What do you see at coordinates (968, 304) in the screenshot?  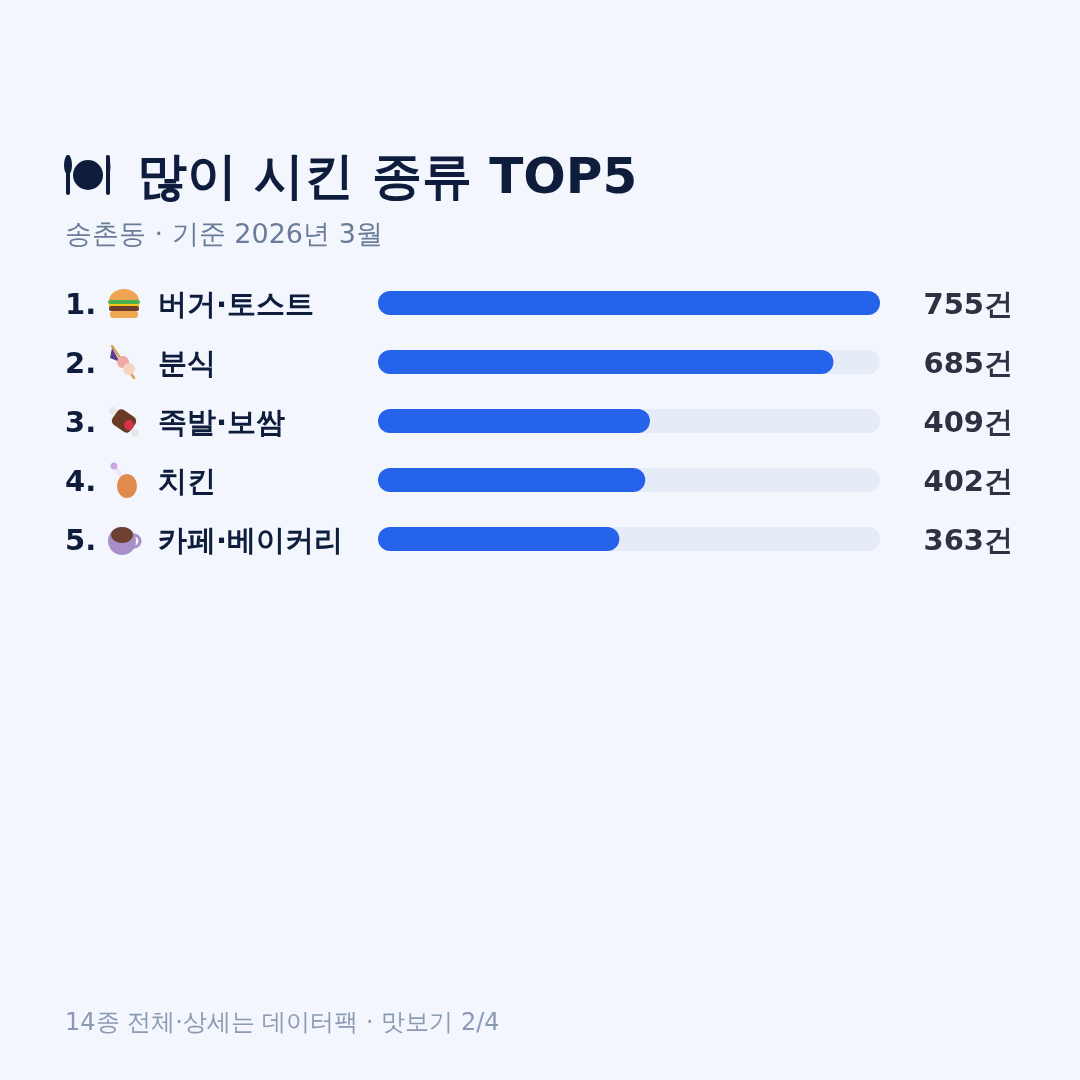 I see `data-label: 755건` at bounding box center [968, 304].